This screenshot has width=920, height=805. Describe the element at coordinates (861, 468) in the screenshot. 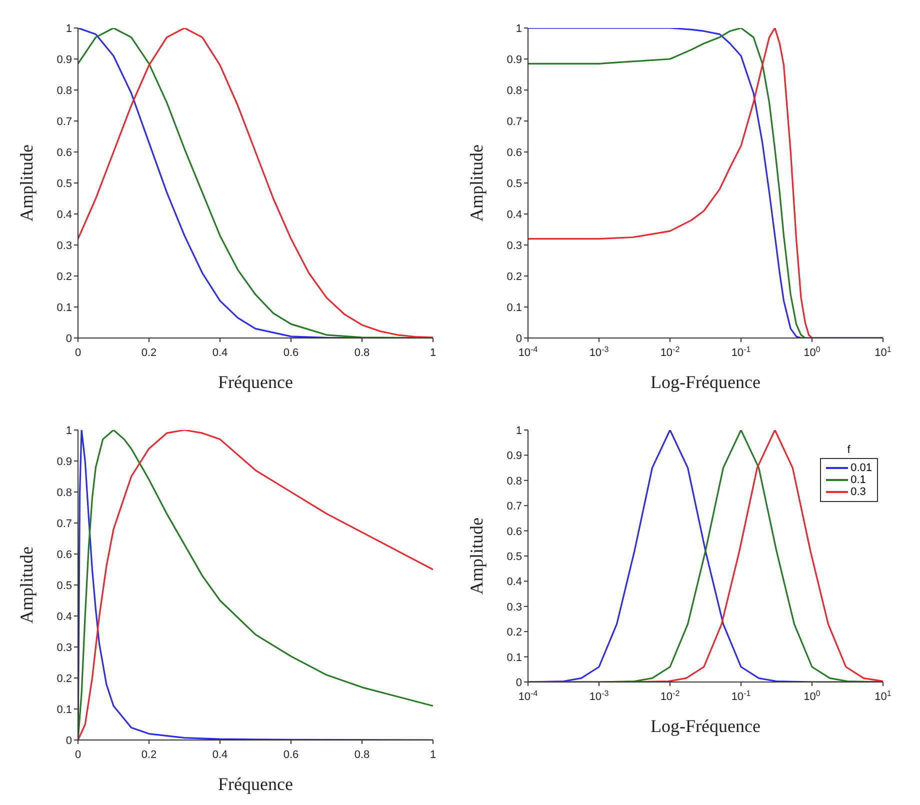

I see `legend-label: 0.01` at that location.